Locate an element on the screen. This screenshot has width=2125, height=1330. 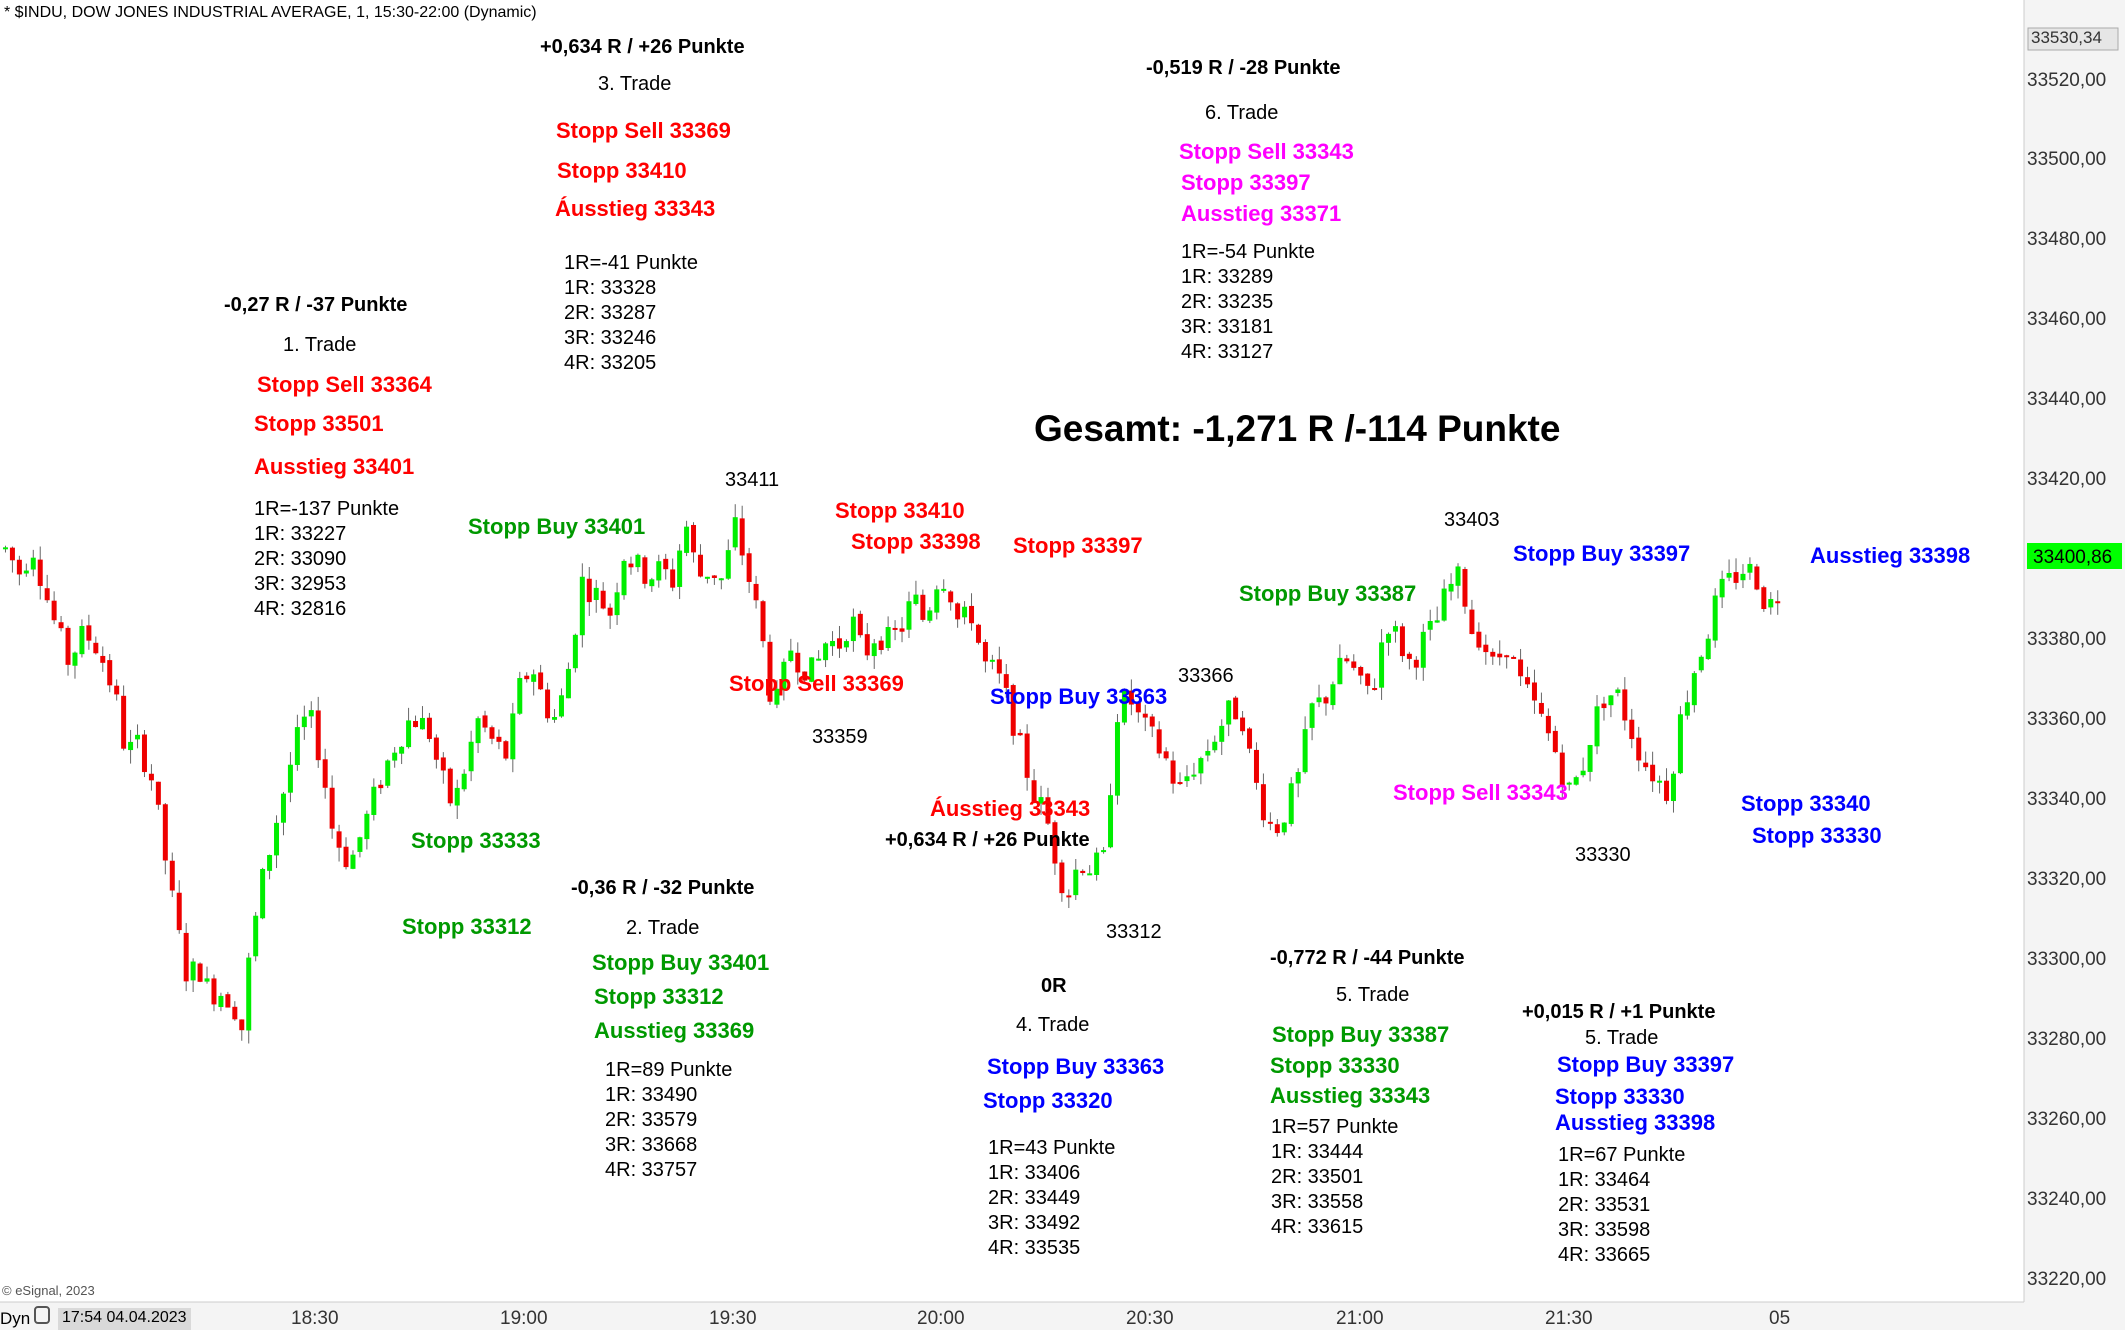
trade4-name: 4. Trade is located at coordinates (1053, 1025).